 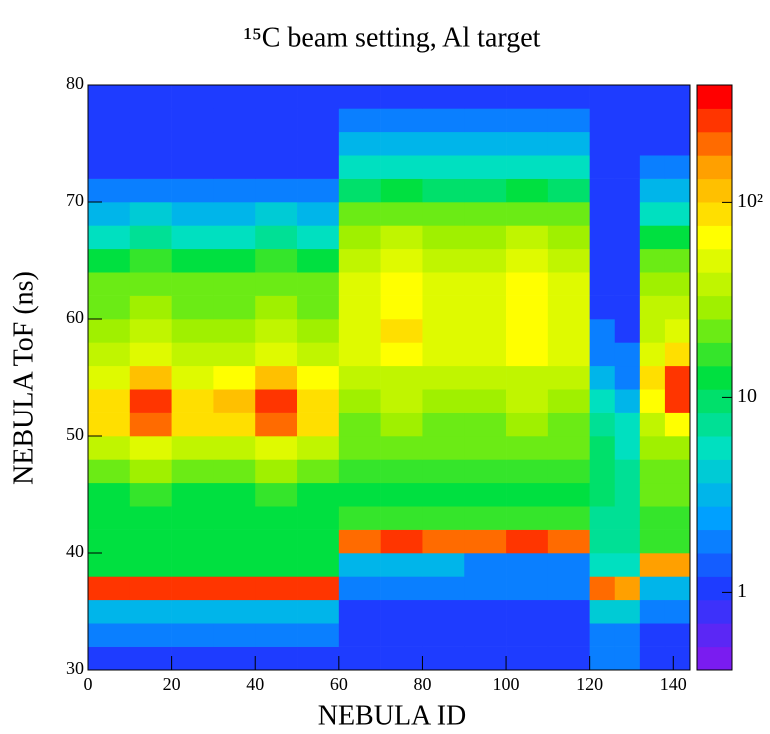 What do you see at coordinates (339, 684) in the screenshot?
I see `x-tick-label: 60` at bounding box center [339, 684].